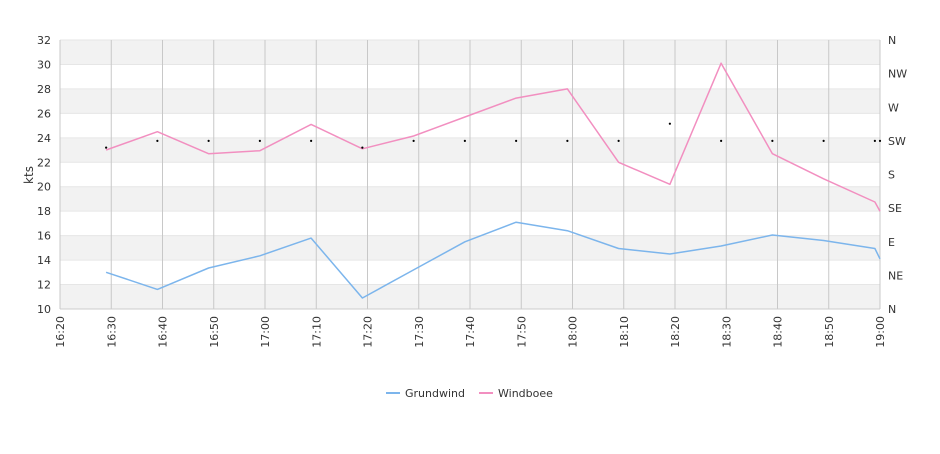 The image size is (940, 454). What do you see at coordinates (44, 89) in the screenshot?
I see `y-tick-label: 28` at bounding box center [44, 89].